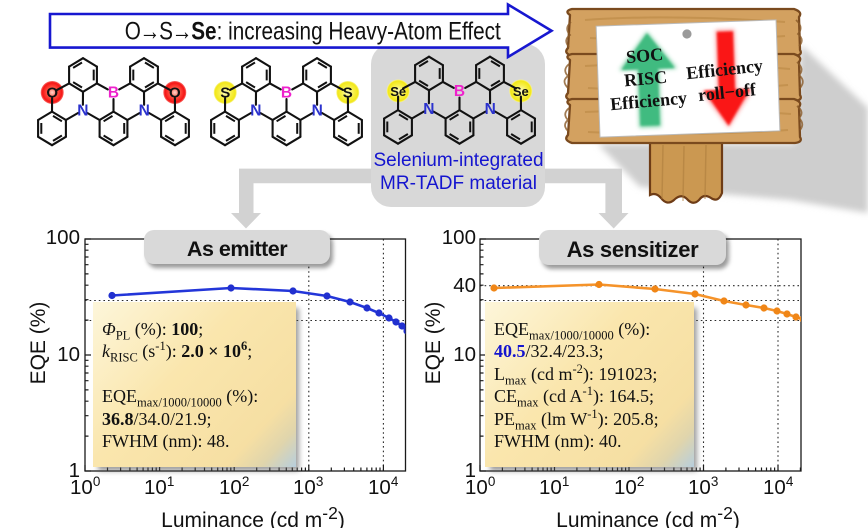 This screenshot has height=528, width=868. I want to click on svg-text:O→S→Se: increasing Heavy-Atom: O→S→Se: increasing Heavy-Atom Effect, so click(313, 32).